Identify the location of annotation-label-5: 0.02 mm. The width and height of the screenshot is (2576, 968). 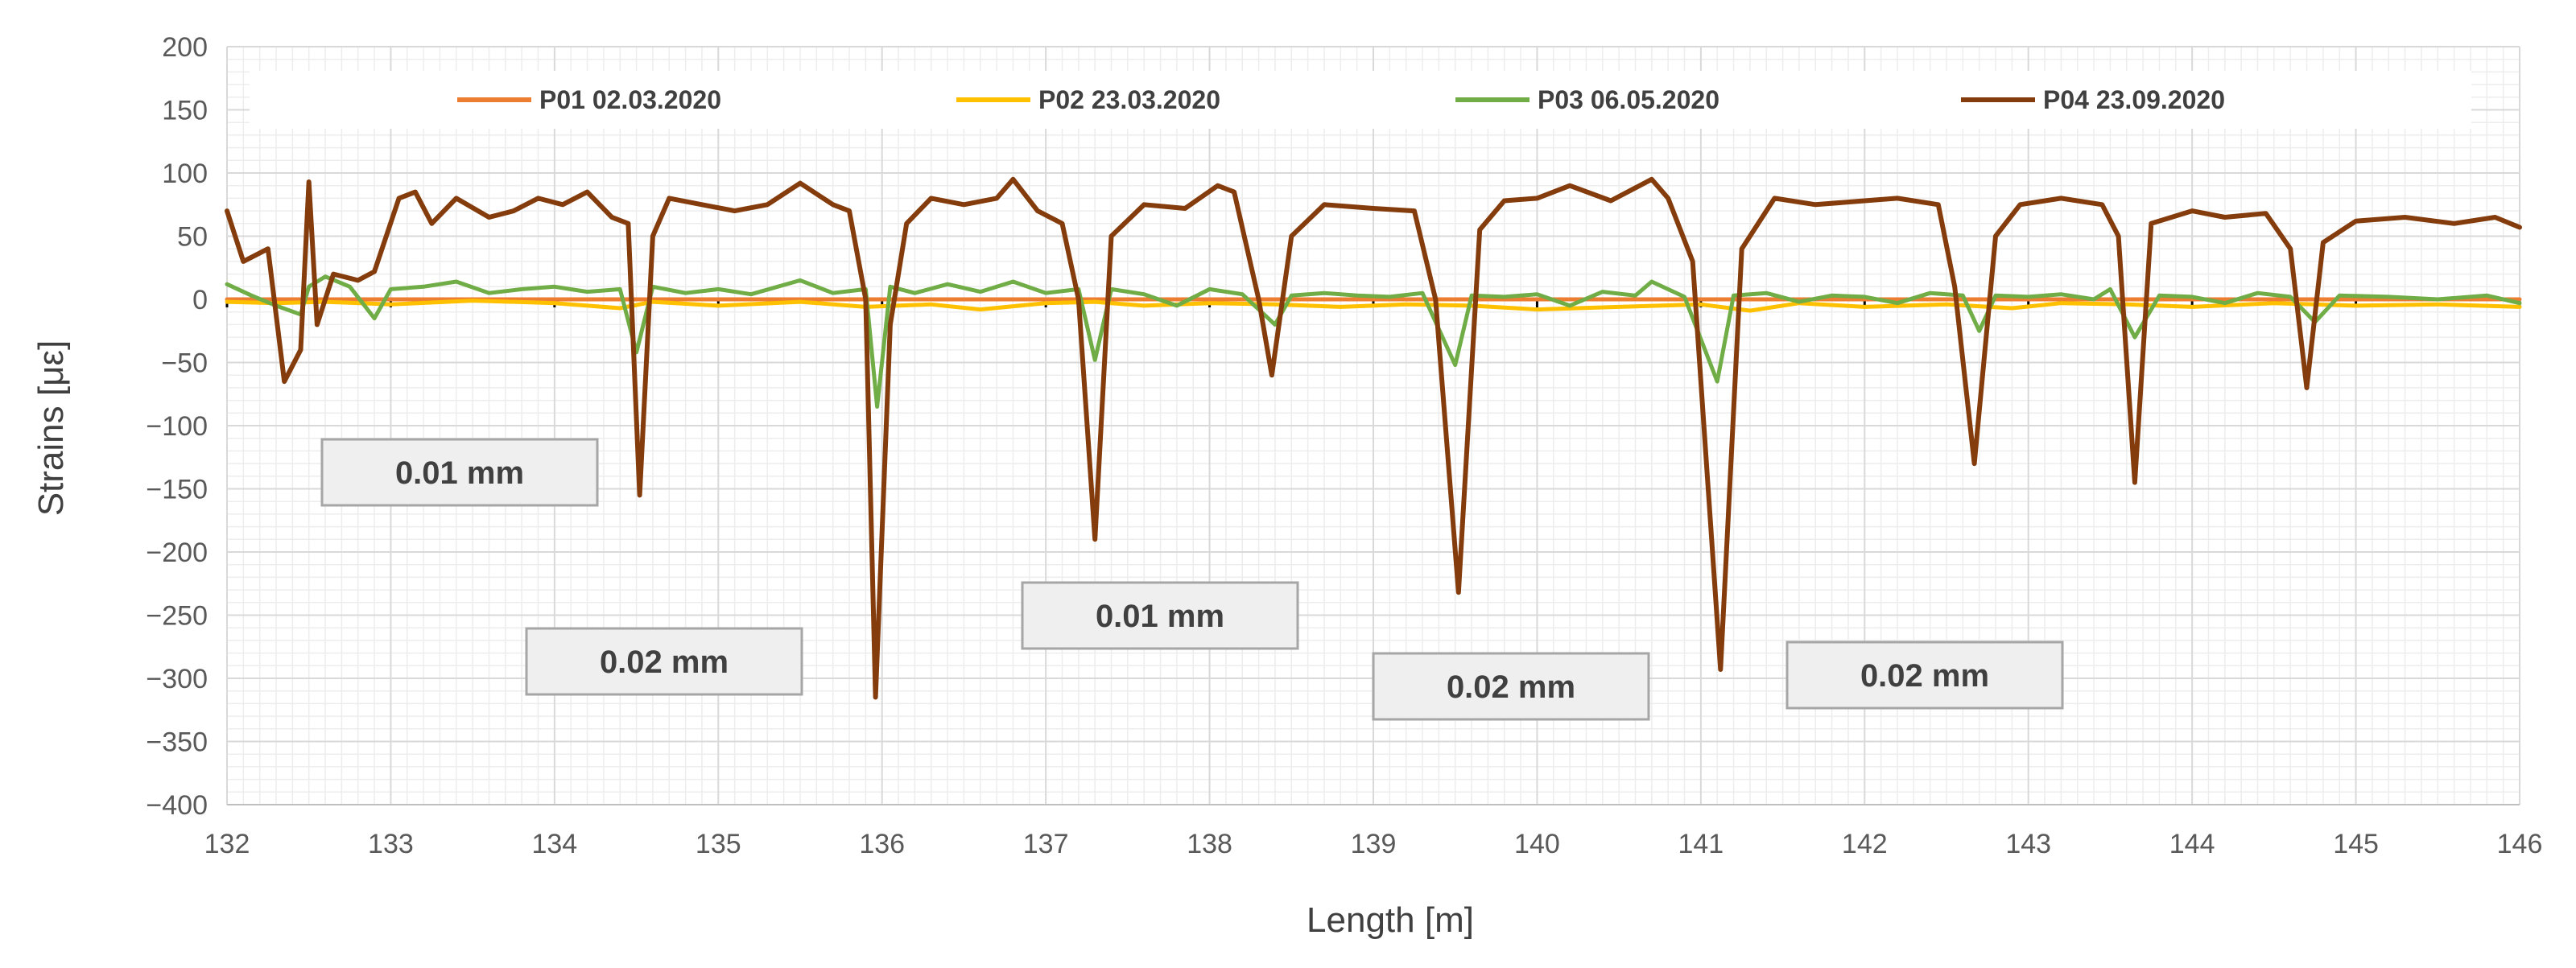
(1924, 676).